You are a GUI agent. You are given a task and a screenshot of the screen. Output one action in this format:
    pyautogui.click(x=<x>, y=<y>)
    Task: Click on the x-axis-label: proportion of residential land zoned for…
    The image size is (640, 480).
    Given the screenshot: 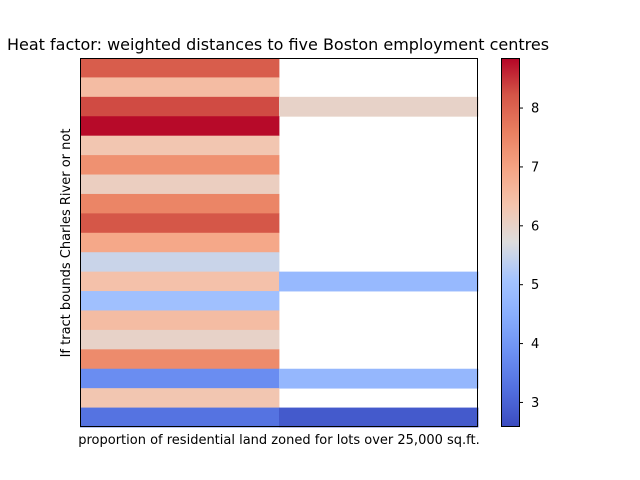 What is the action you would take?
    pyautogui.click(x=279, y=440)
    